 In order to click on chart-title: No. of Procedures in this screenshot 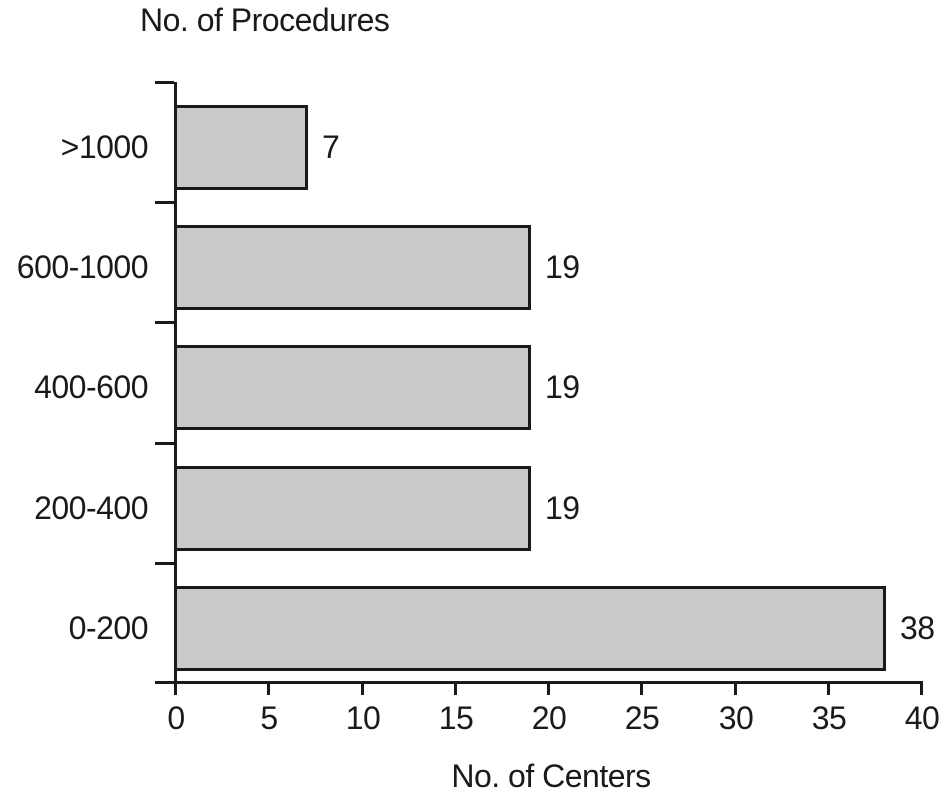, I will do `click(265, 20)`.